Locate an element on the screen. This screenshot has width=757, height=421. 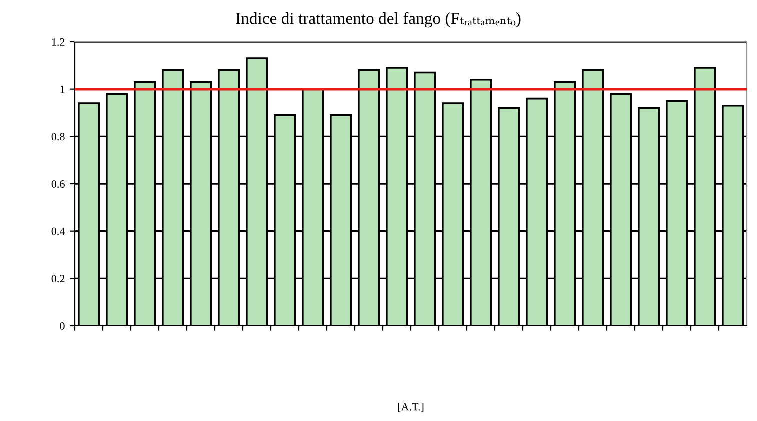
y-tick-label: 0.4 is located at coordinates (59, 232).